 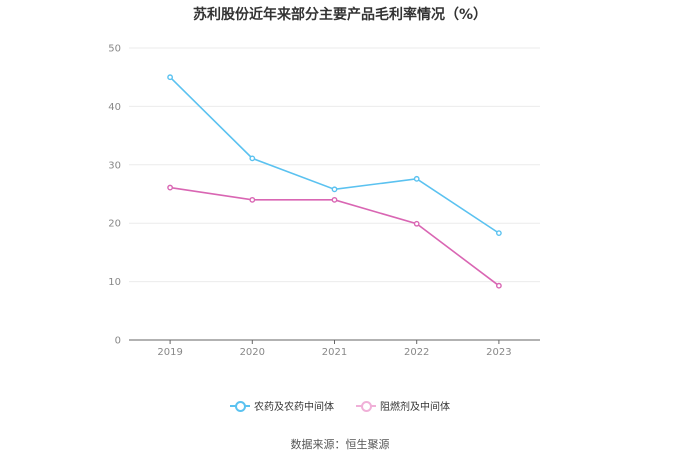 I want to click on y-axis: 0 10 20 30 40 50, so click(x=114, y=195).